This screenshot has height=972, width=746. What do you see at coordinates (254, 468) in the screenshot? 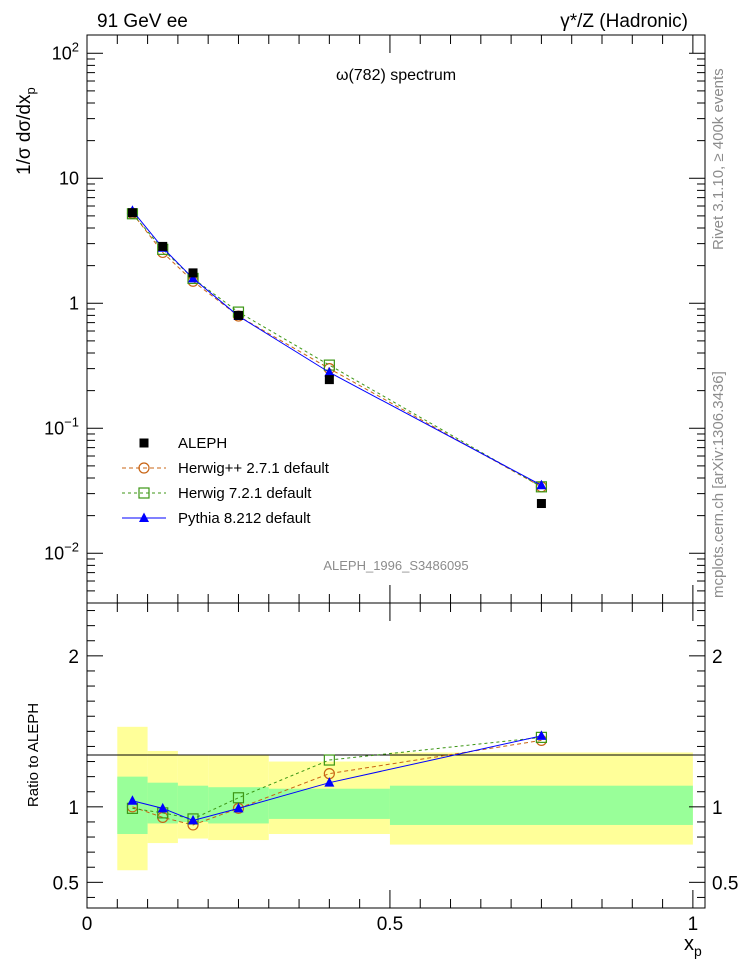
I see `legend-label-herwigpp: Herwig++ 2.7.1 default` at bounding box center [254, 468].